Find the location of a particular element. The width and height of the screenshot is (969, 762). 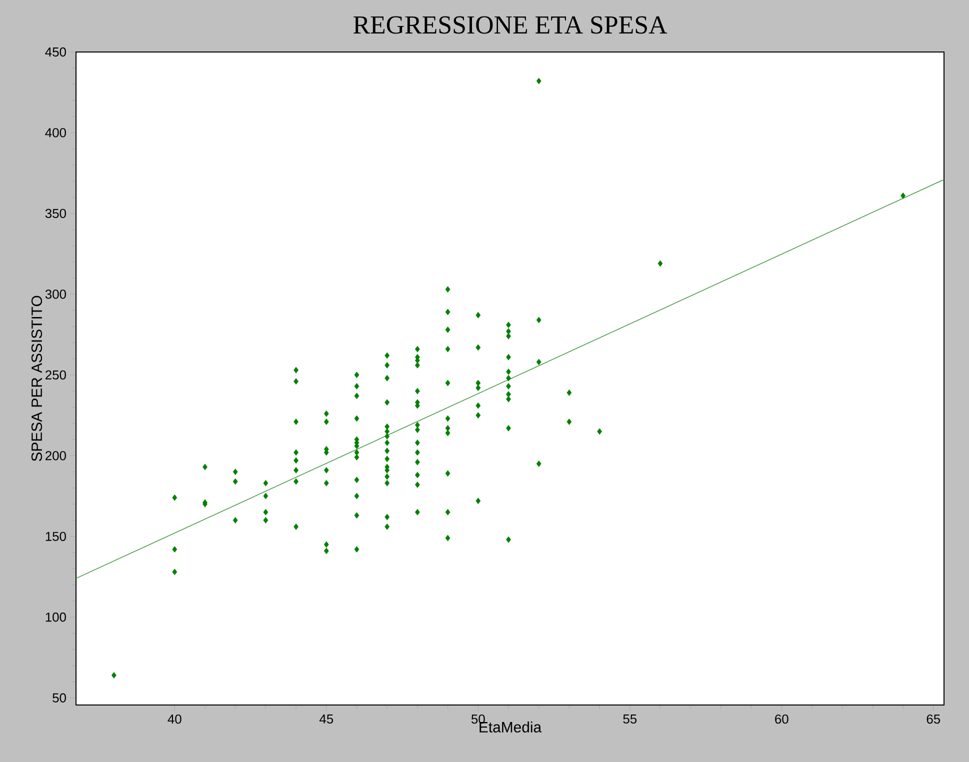

y-tick-label: 50 is located at coordinates (59, 697).